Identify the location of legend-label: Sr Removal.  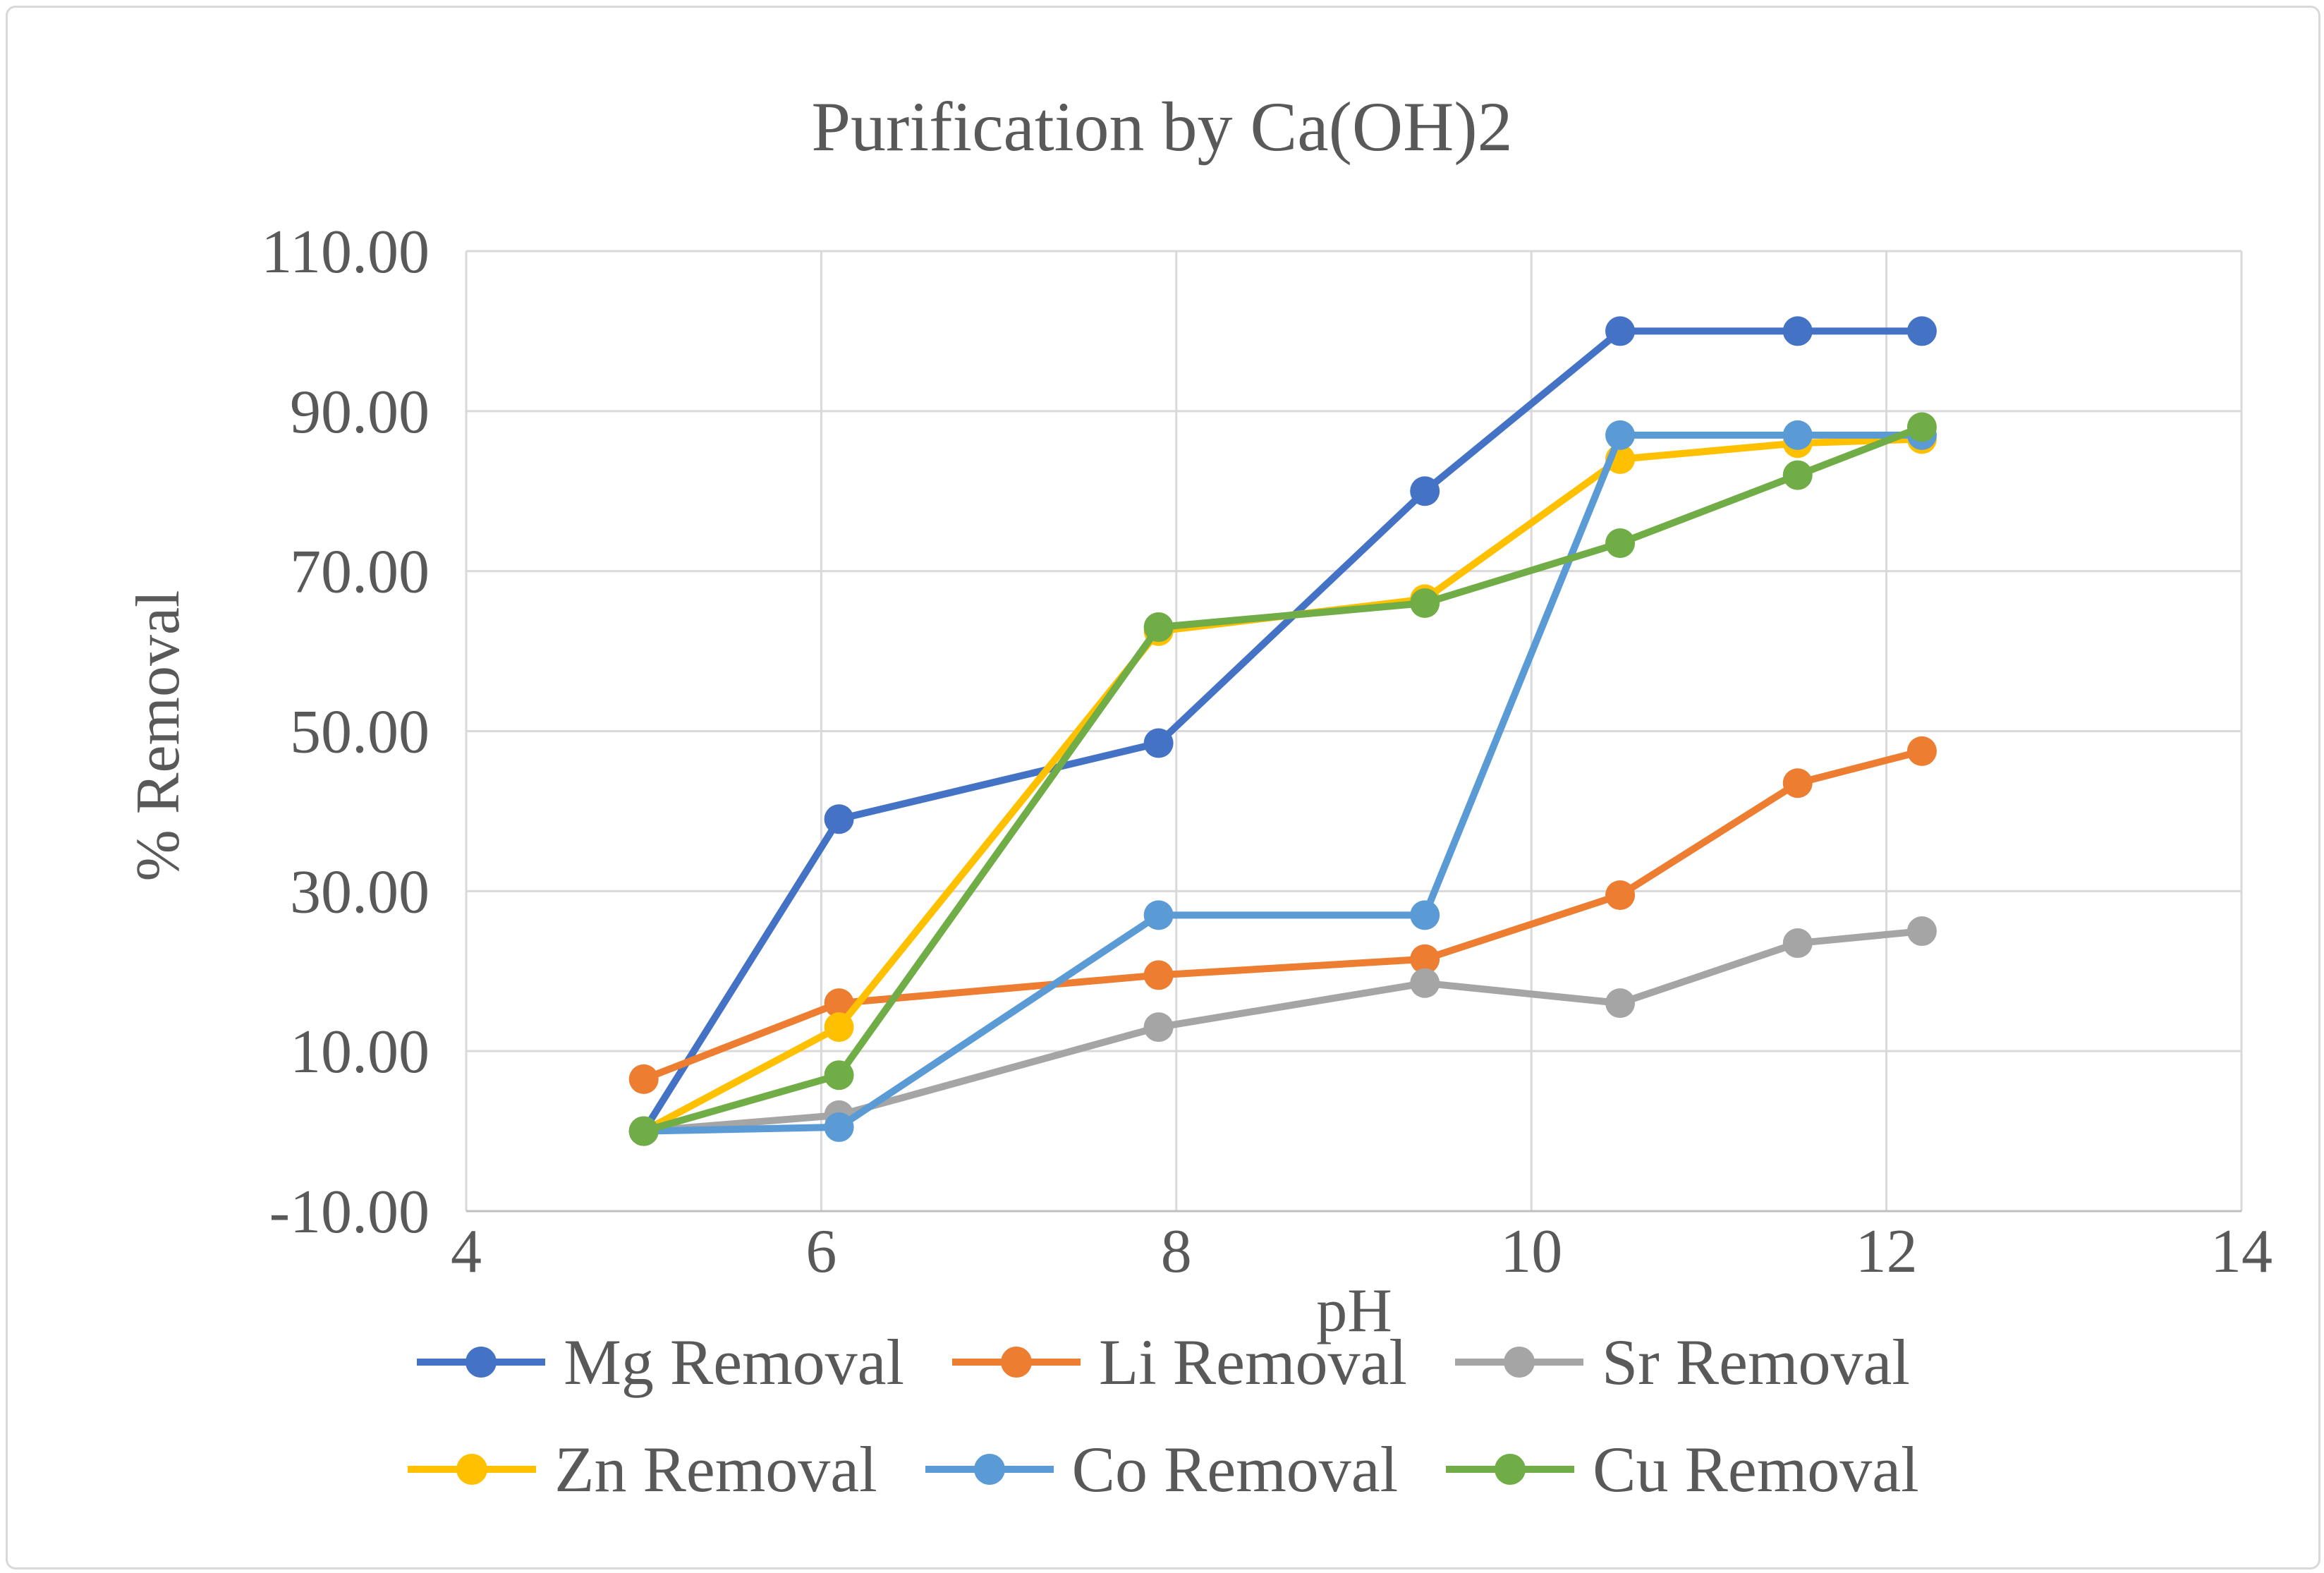
(1755, 1362).